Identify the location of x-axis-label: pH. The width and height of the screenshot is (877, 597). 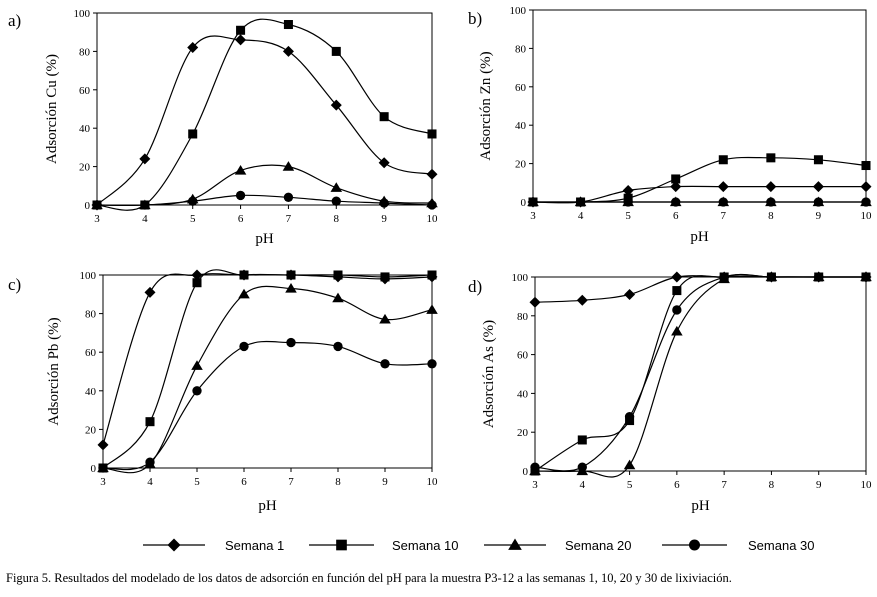
(700, 506).